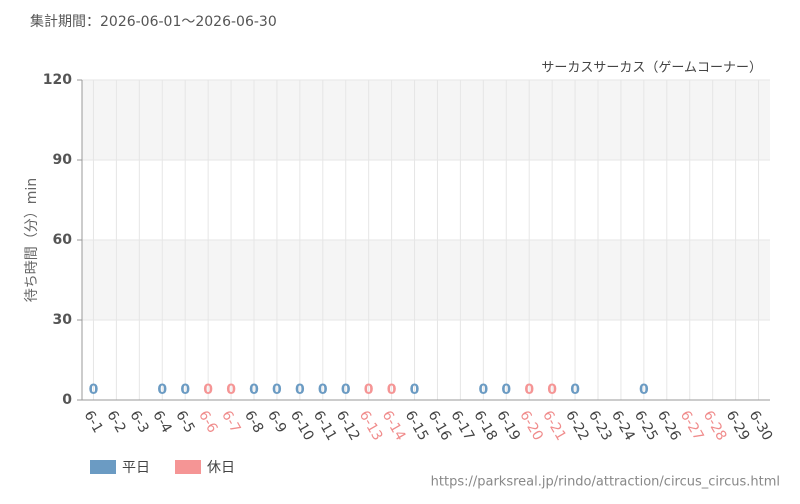  I want to click on x-tick-label: 6-29, so click(738, 426).